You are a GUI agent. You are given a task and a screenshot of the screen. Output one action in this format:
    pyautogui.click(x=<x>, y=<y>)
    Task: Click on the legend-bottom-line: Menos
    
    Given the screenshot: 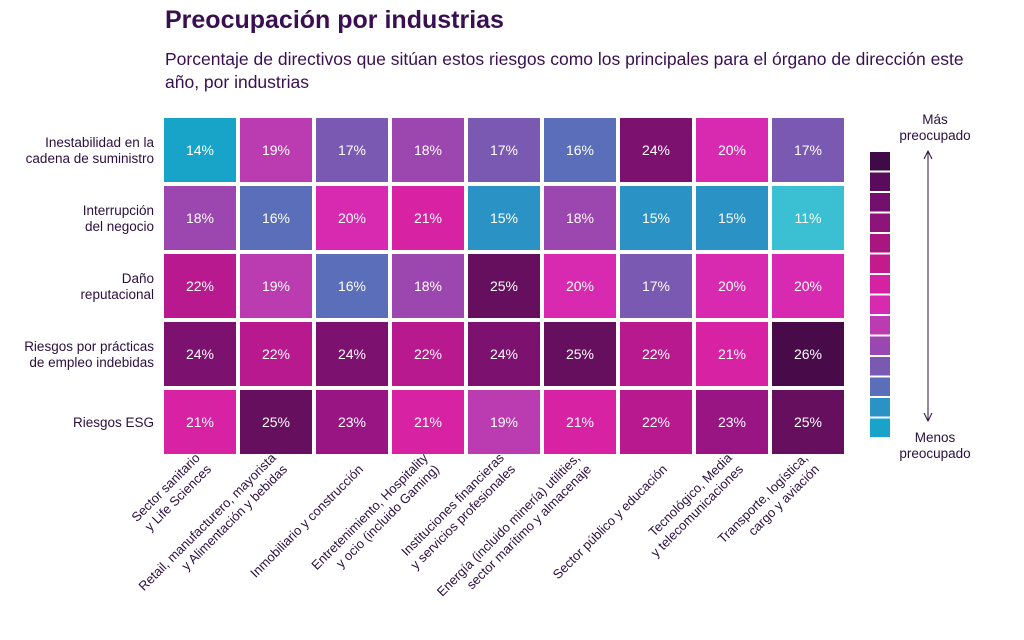 What is the action you would take?
    pyautogui.click(x=935, y=437)
    